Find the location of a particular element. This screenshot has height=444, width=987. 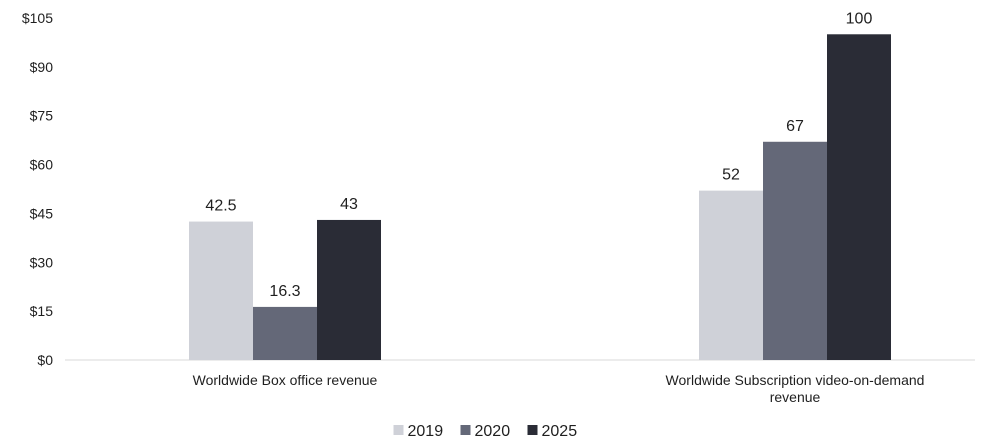

data-label-2020-1: 67 is located at coordinates (795, 126).